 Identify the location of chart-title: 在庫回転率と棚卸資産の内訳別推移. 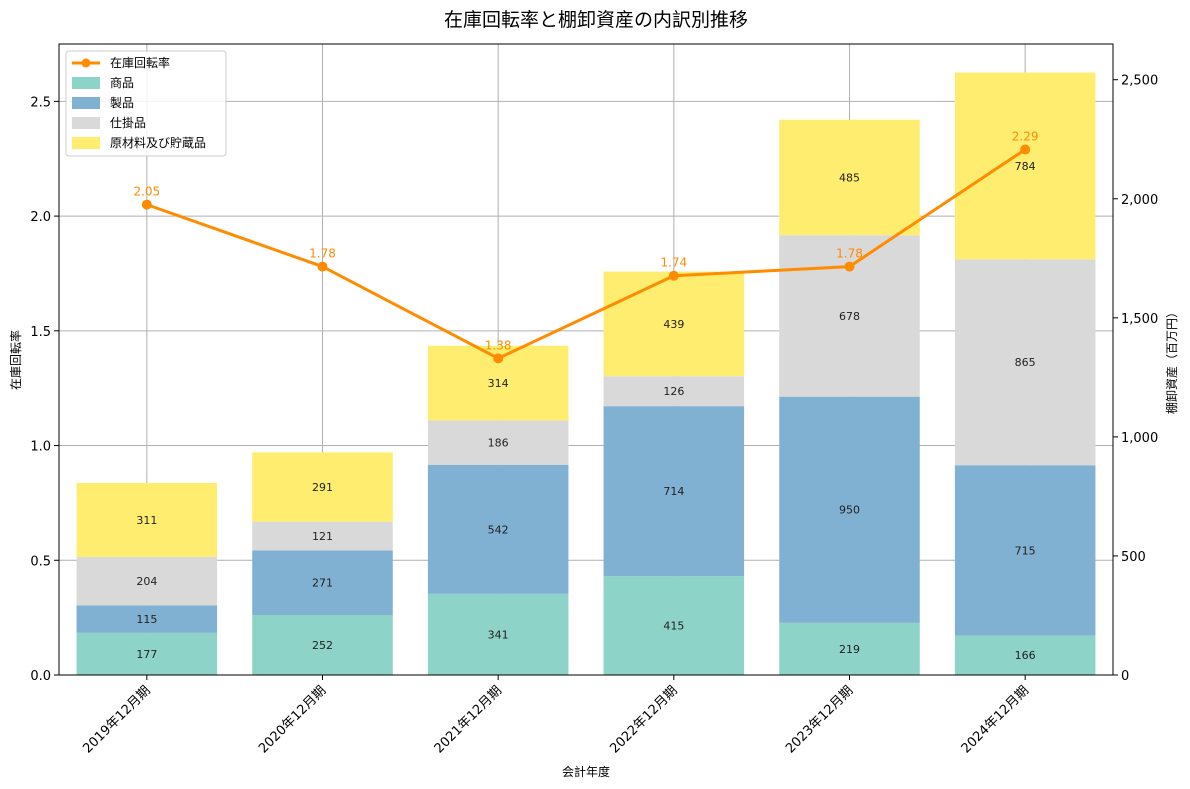
(596, 20).